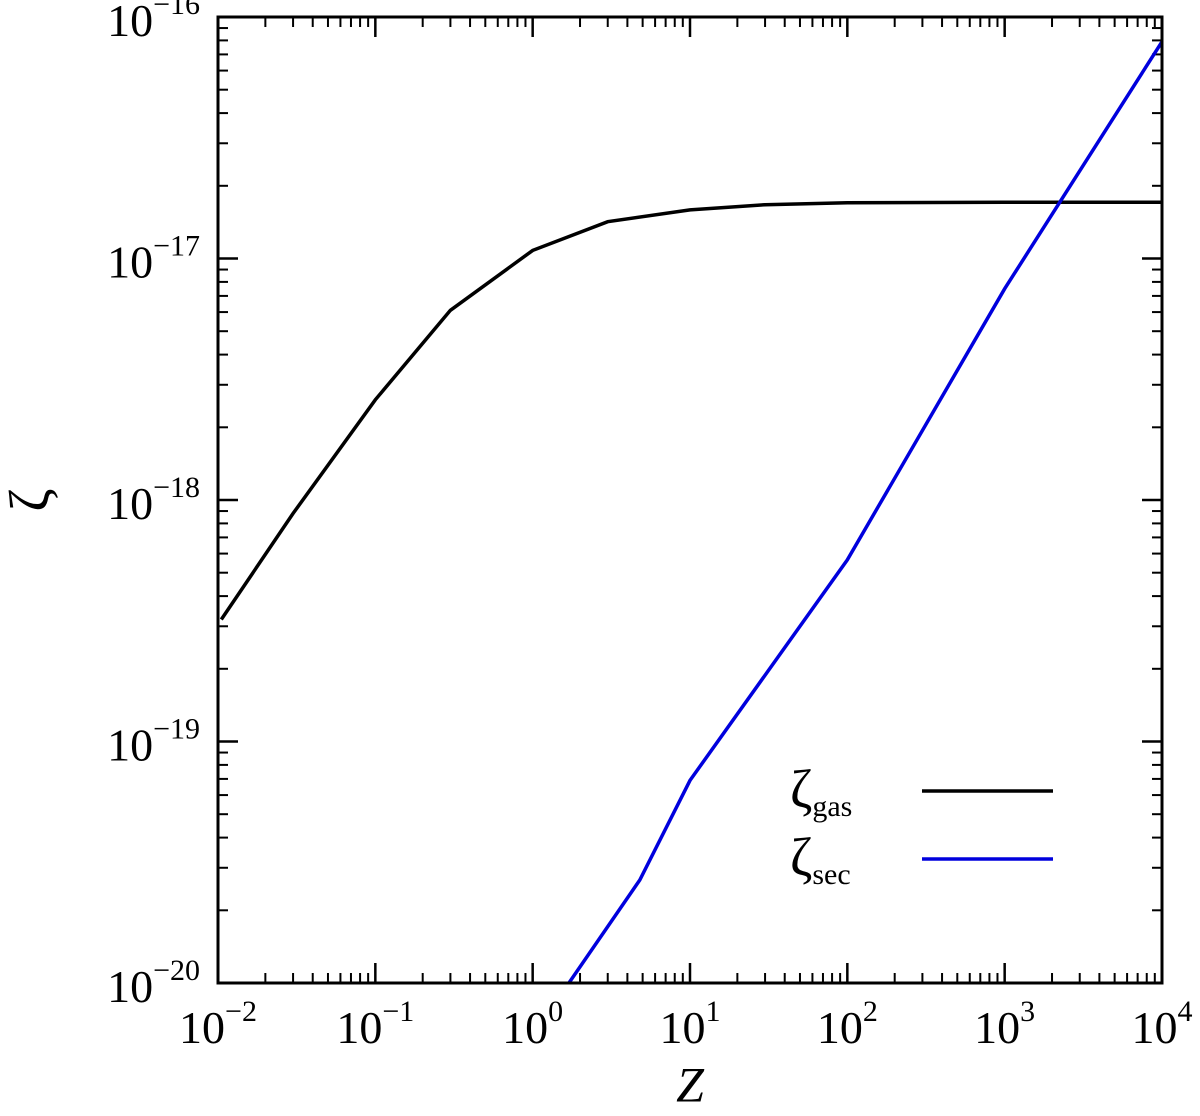 The image size is (1200, 1116). Describe the element at coordinates (153, 258) in the screenshot. I see `y-tick-label: 10−17` at that location.